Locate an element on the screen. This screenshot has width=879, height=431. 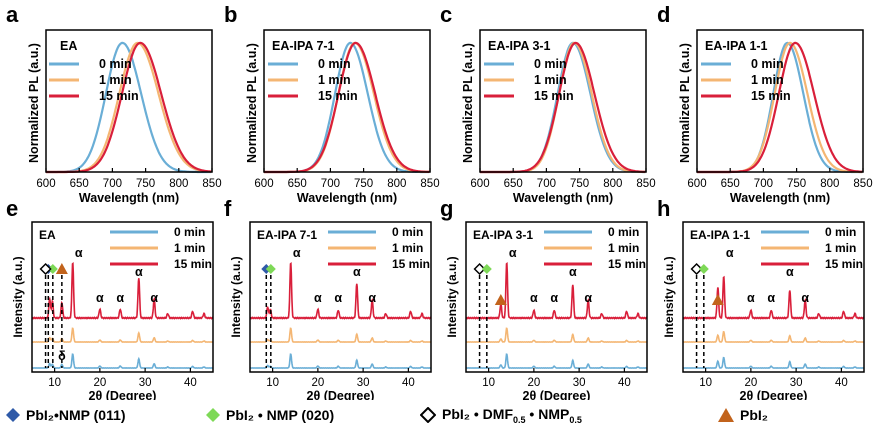
pl-frame-d is located at coordinates (780, 101).